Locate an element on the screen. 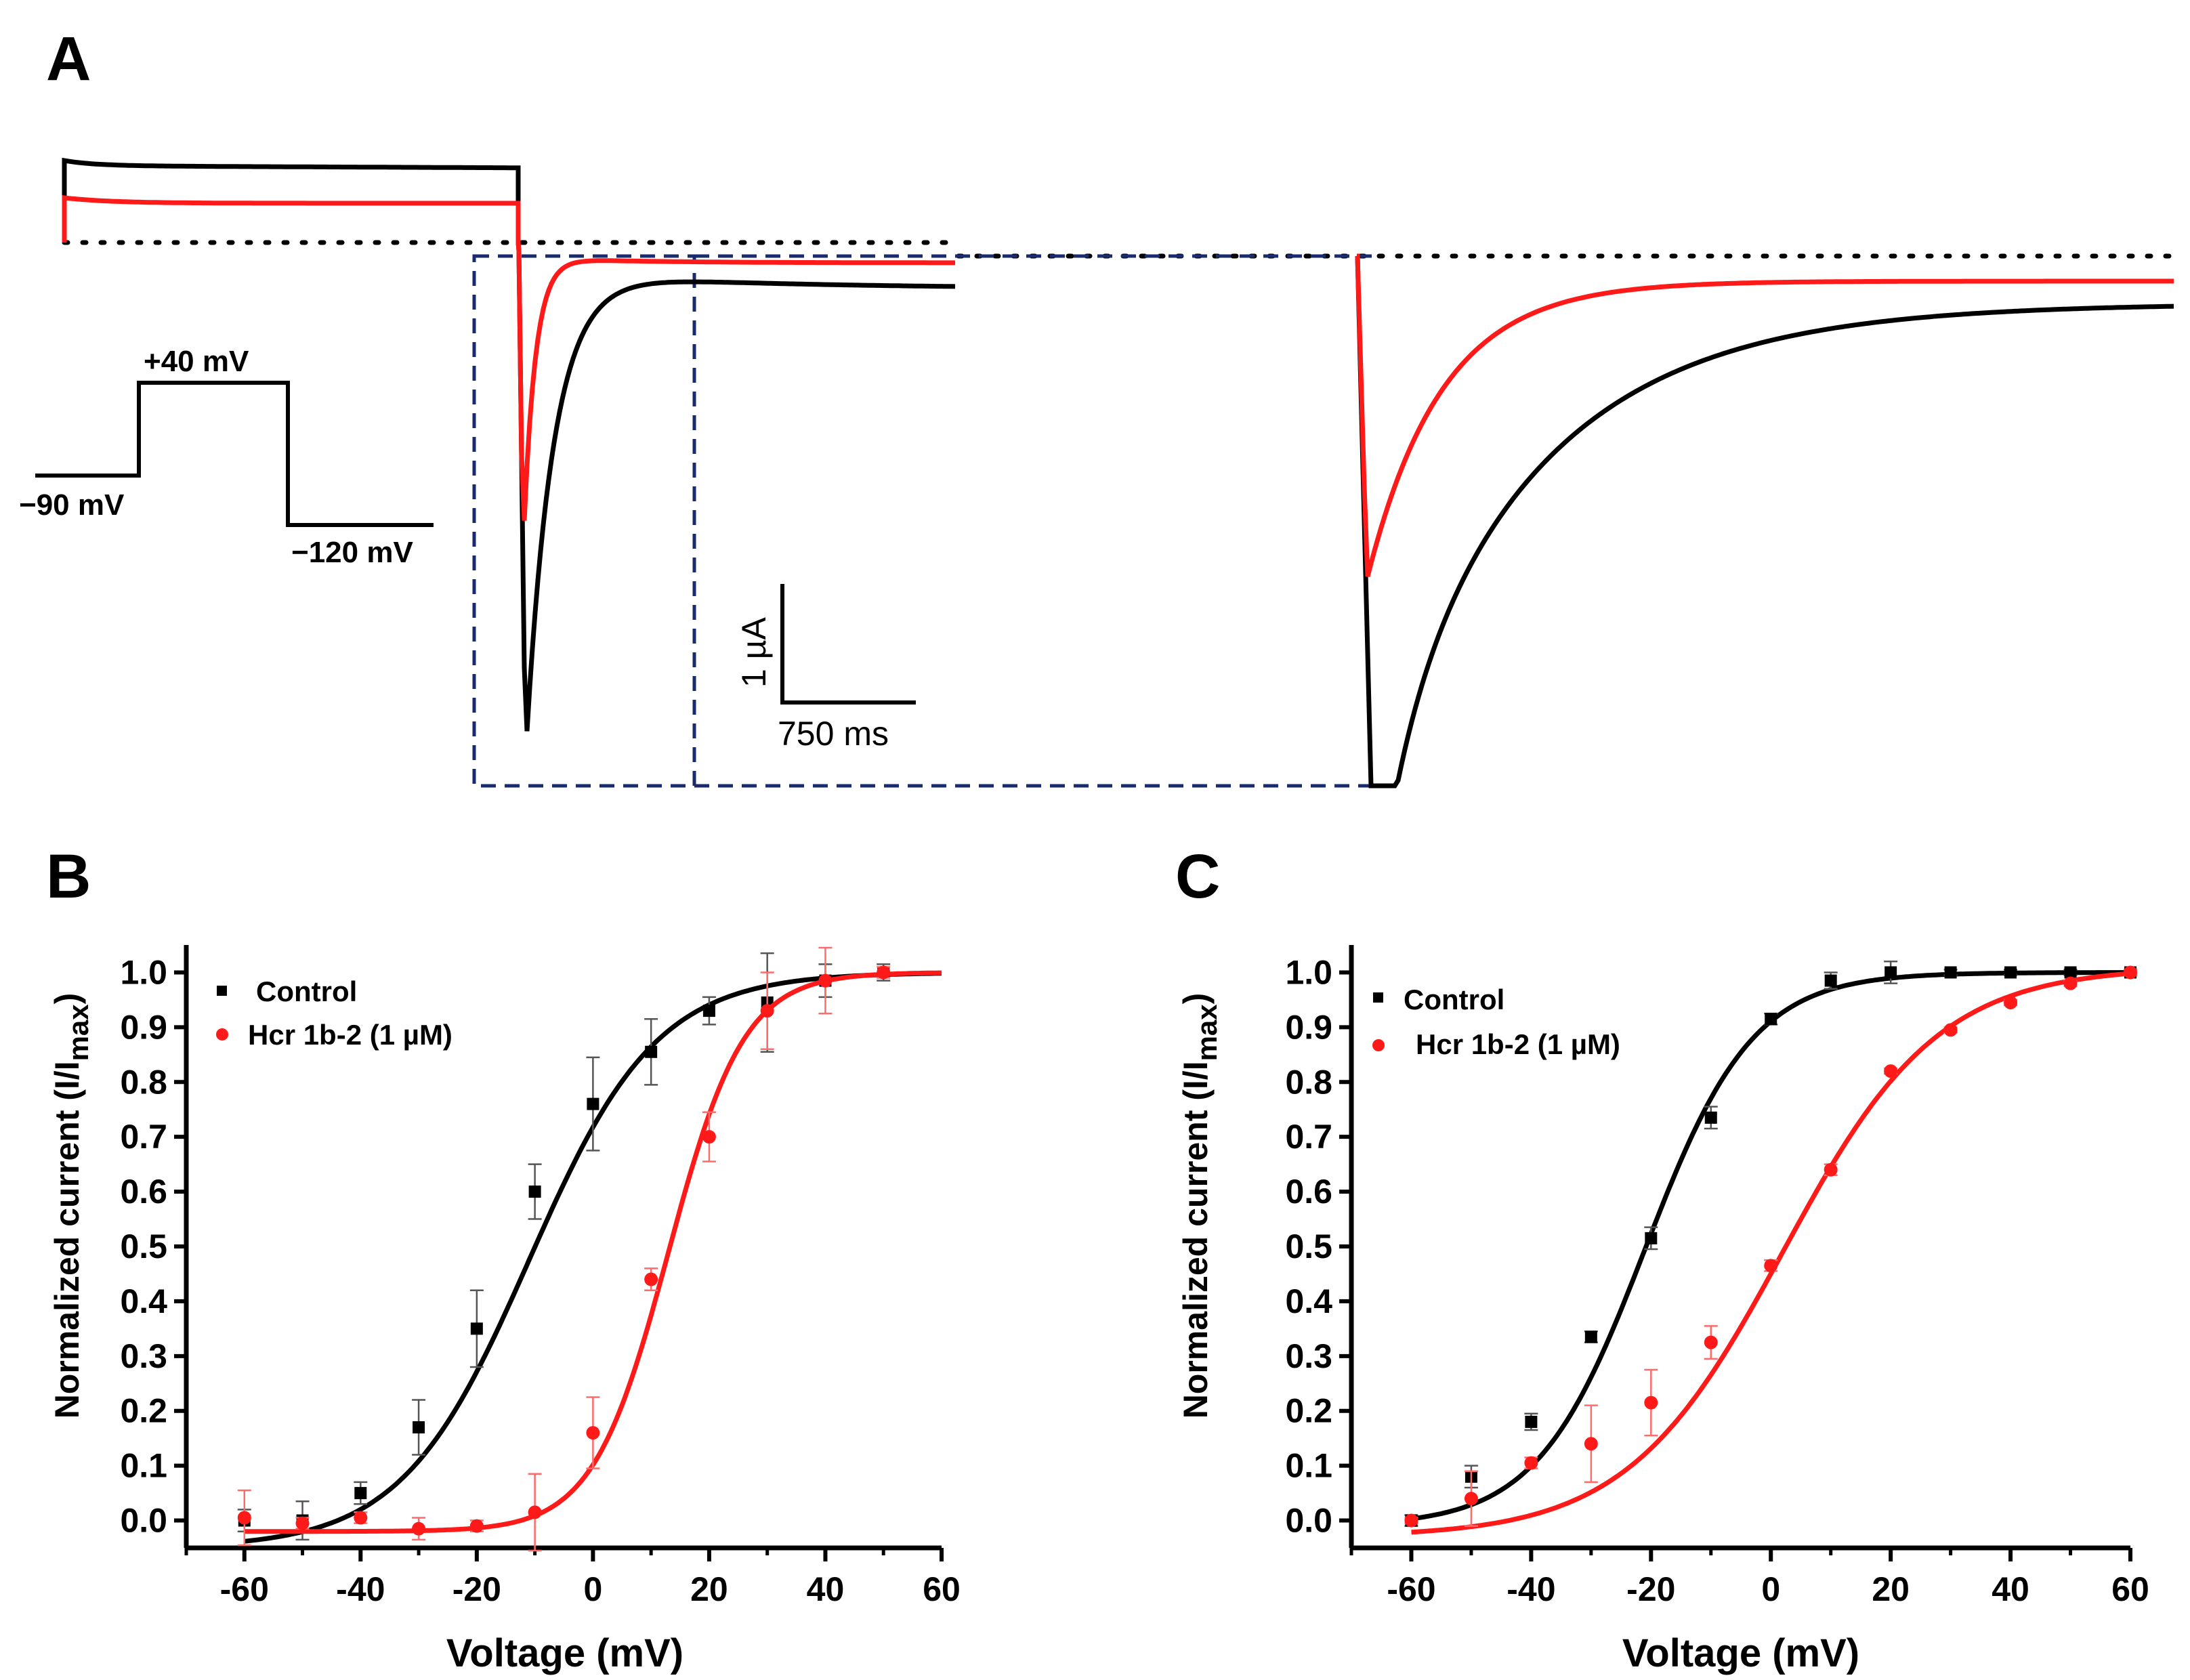  trace-toxin-zoom is located at coordinates (1764, 415).